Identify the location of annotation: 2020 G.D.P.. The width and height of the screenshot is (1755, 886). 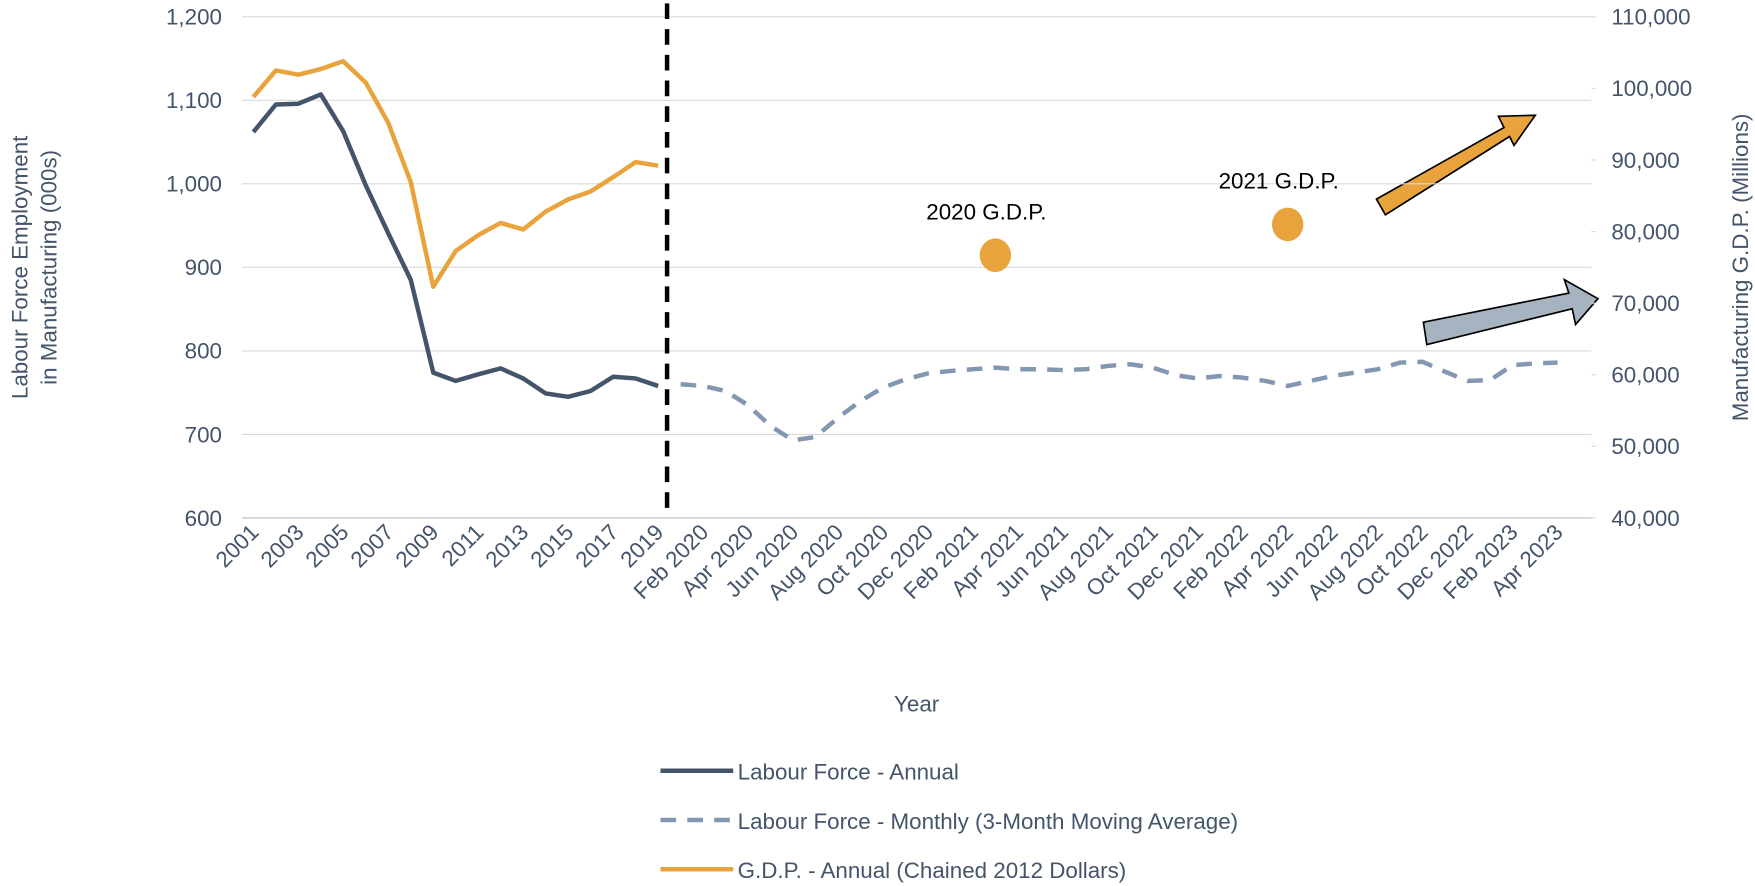
(986, 211).